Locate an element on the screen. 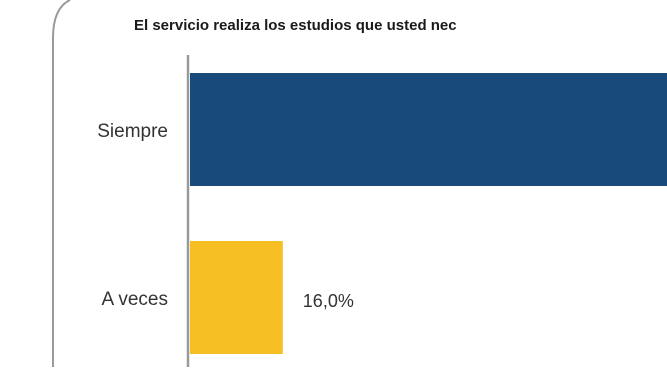  category-label-a-veces: A veces is located at coordinates (134, 299).